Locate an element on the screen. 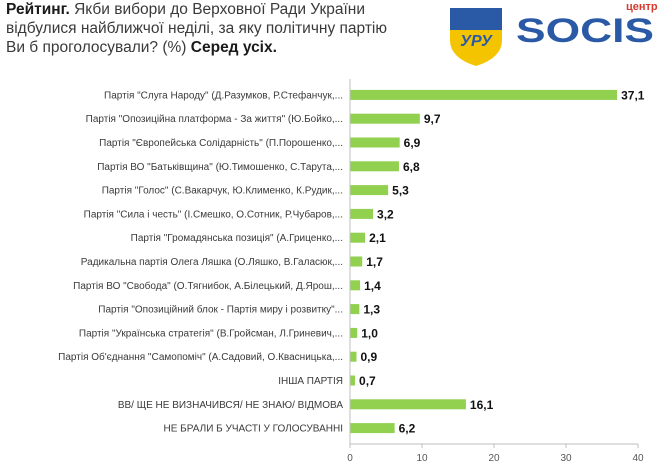 The width and height of the screenshot is (657, 463). title-tail: Серед усіх. is located at coordinates (233, 47).